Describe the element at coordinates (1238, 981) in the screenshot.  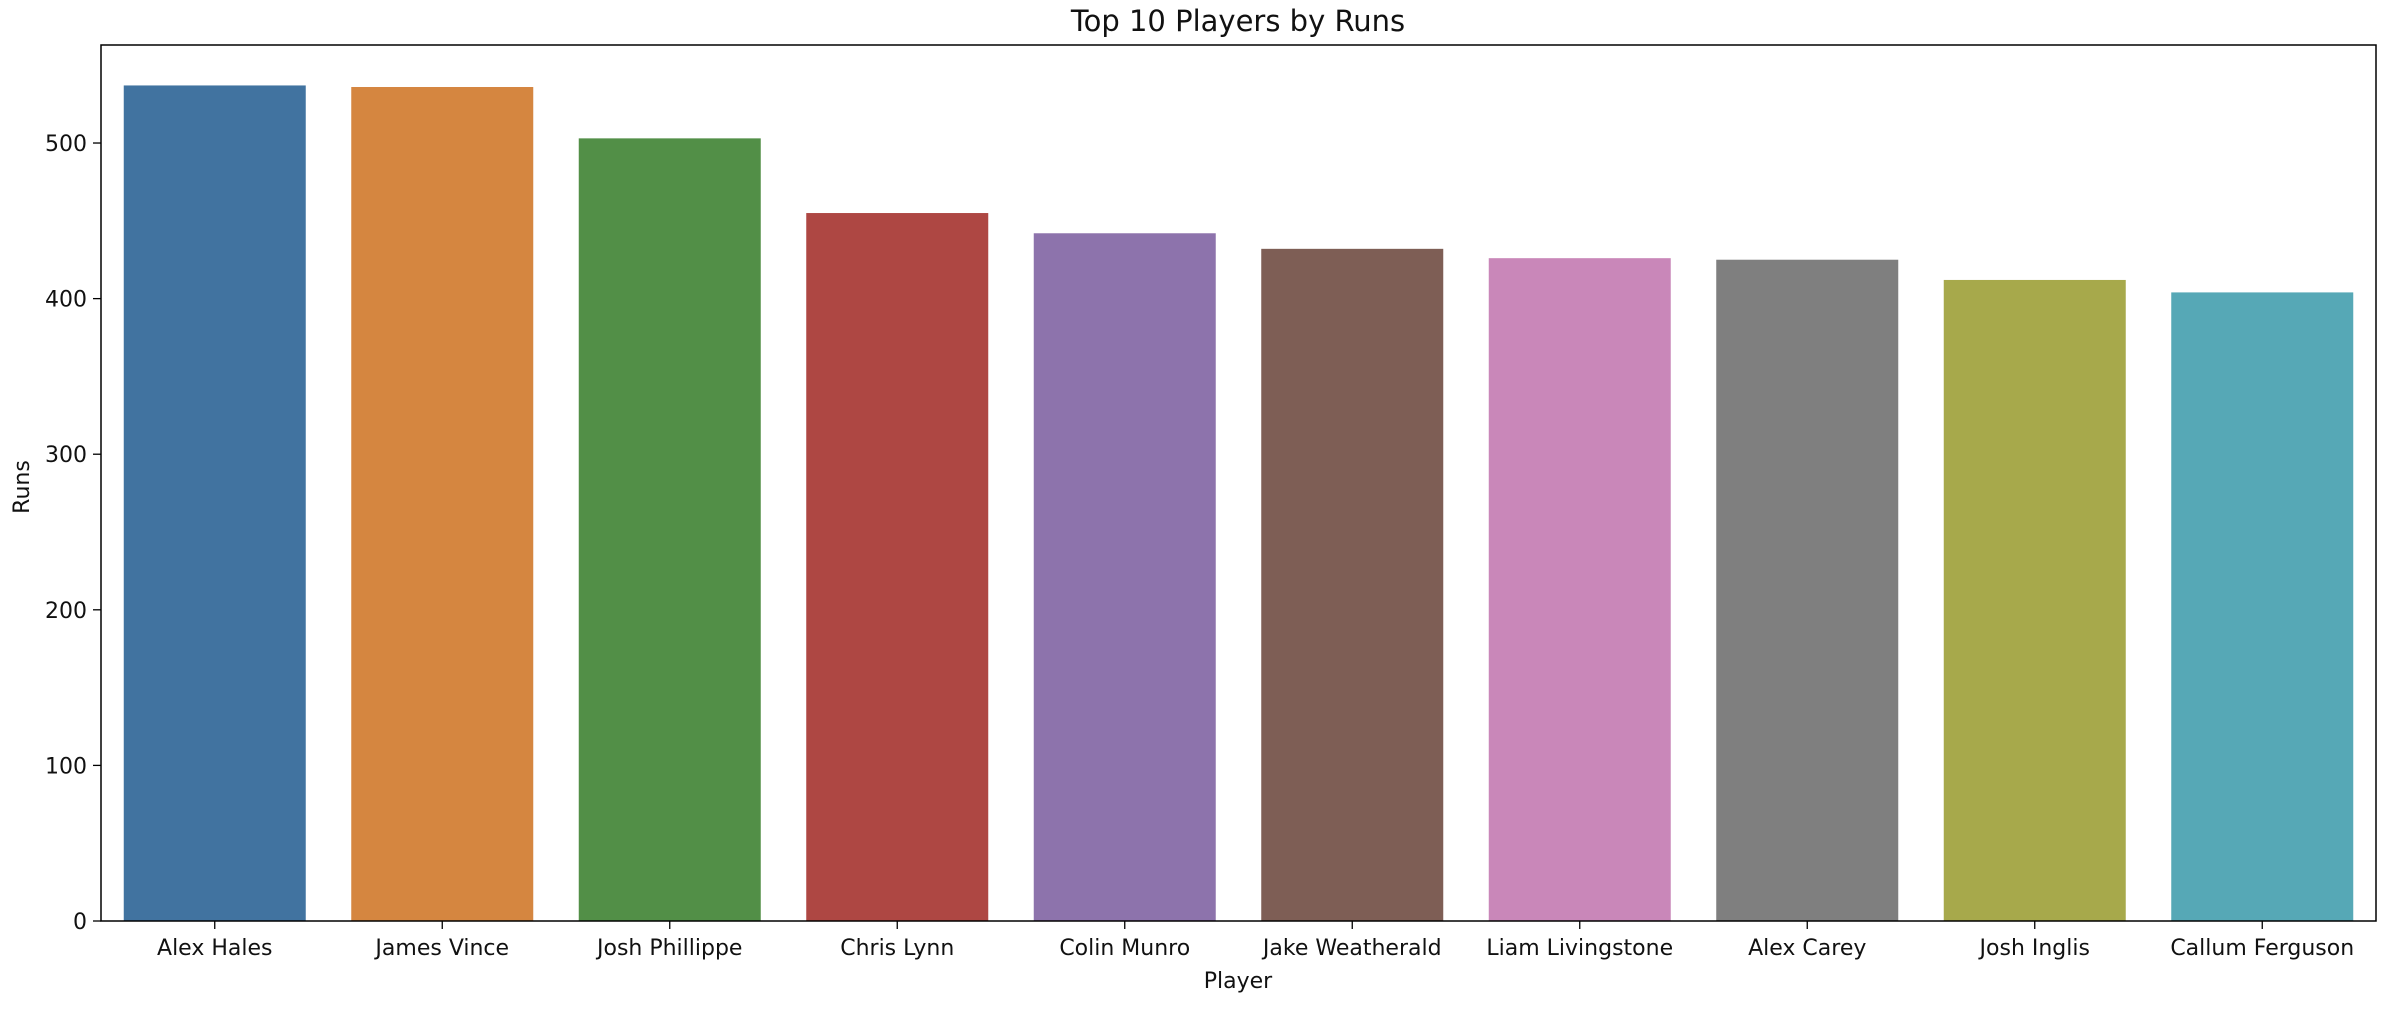
I see `x-axis-title: Player` at that location.